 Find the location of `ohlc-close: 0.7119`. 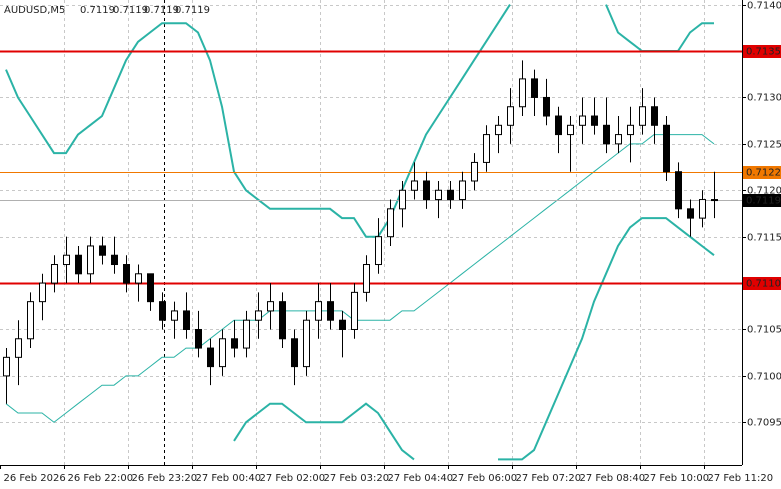

ohlc-close: 0.7119 is located at coordinates (192, 10).